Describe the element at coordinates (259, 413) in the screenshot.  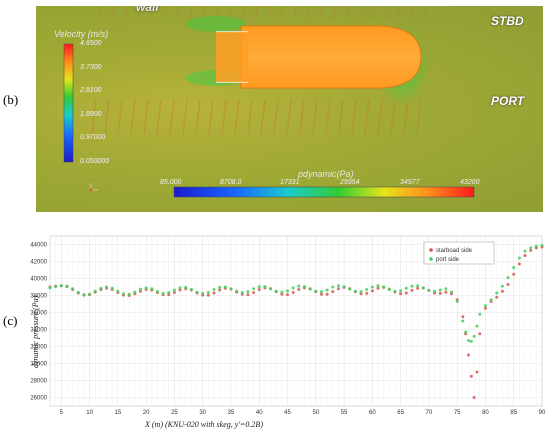
I see `x-tick-label: 40` at that location.